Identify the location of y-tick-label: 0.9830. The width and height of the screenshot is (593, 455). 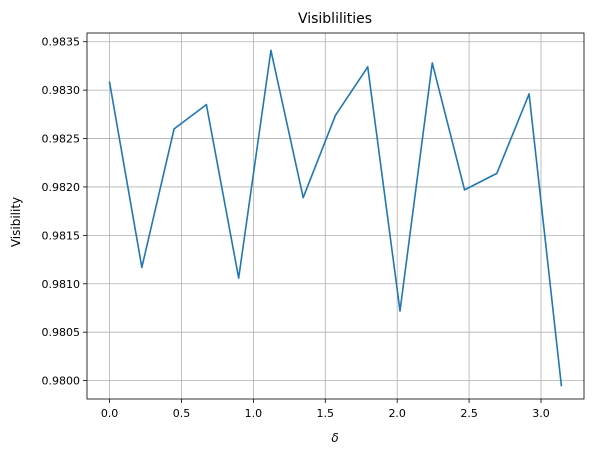
(61, 90).